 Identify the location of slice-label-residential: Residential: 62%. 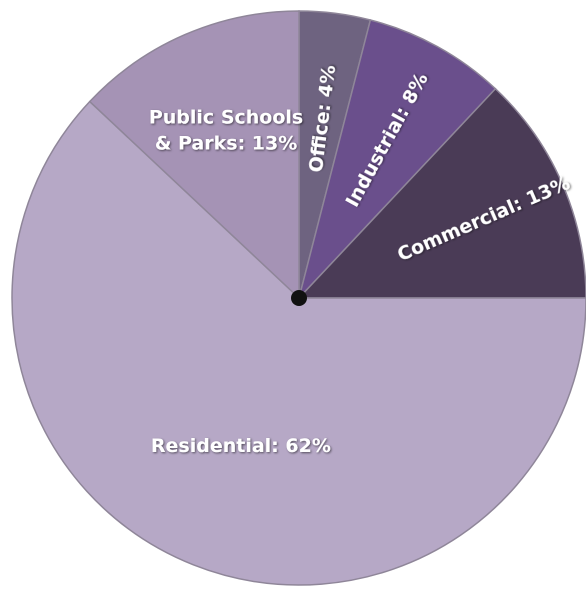
(241, 446).